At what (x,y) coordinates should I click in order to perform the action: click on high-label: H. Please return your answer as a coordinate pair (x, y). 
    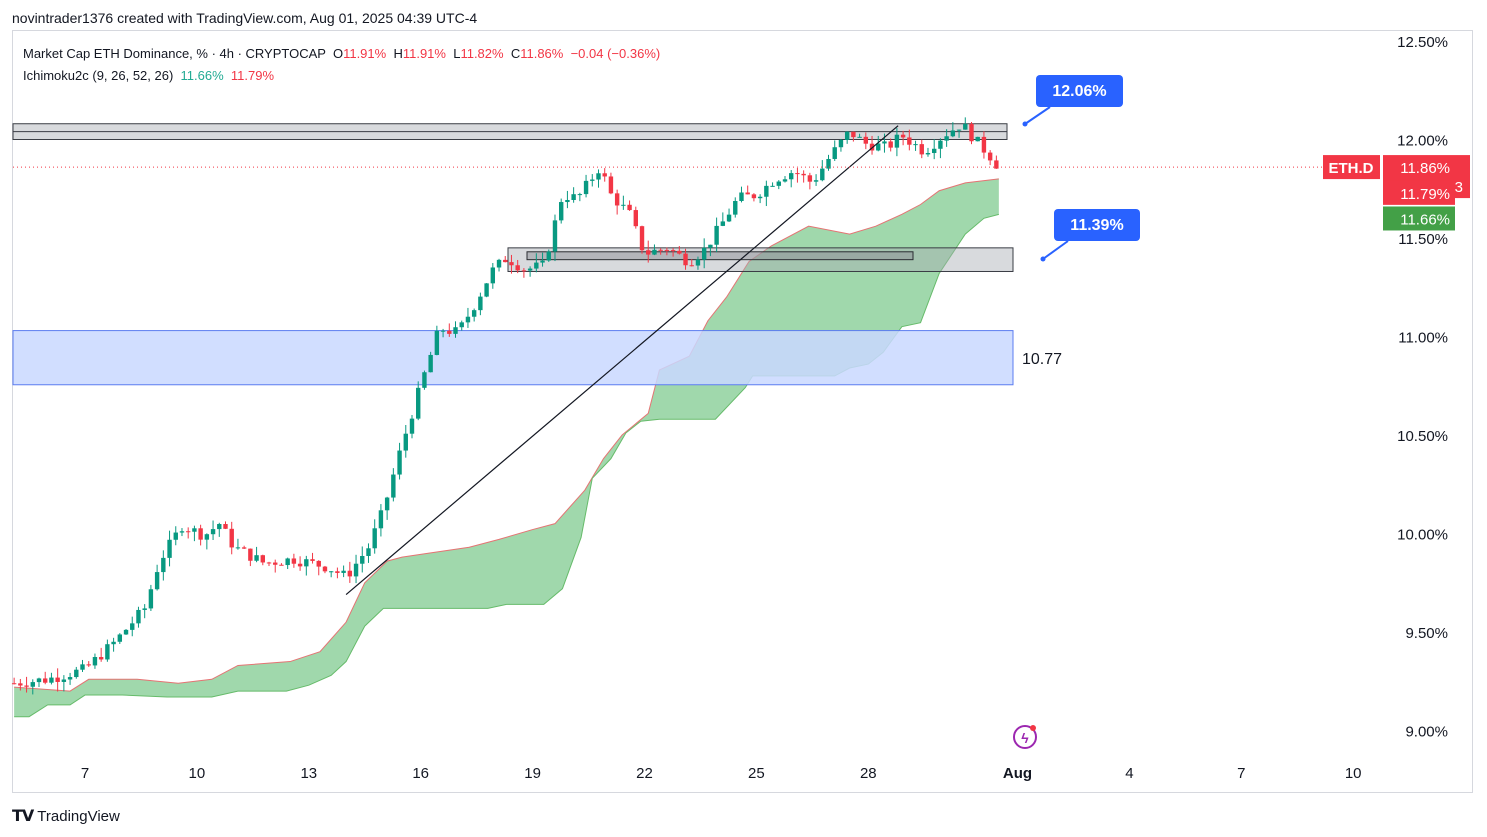
    Looking at the image, I should click on (398, 53).